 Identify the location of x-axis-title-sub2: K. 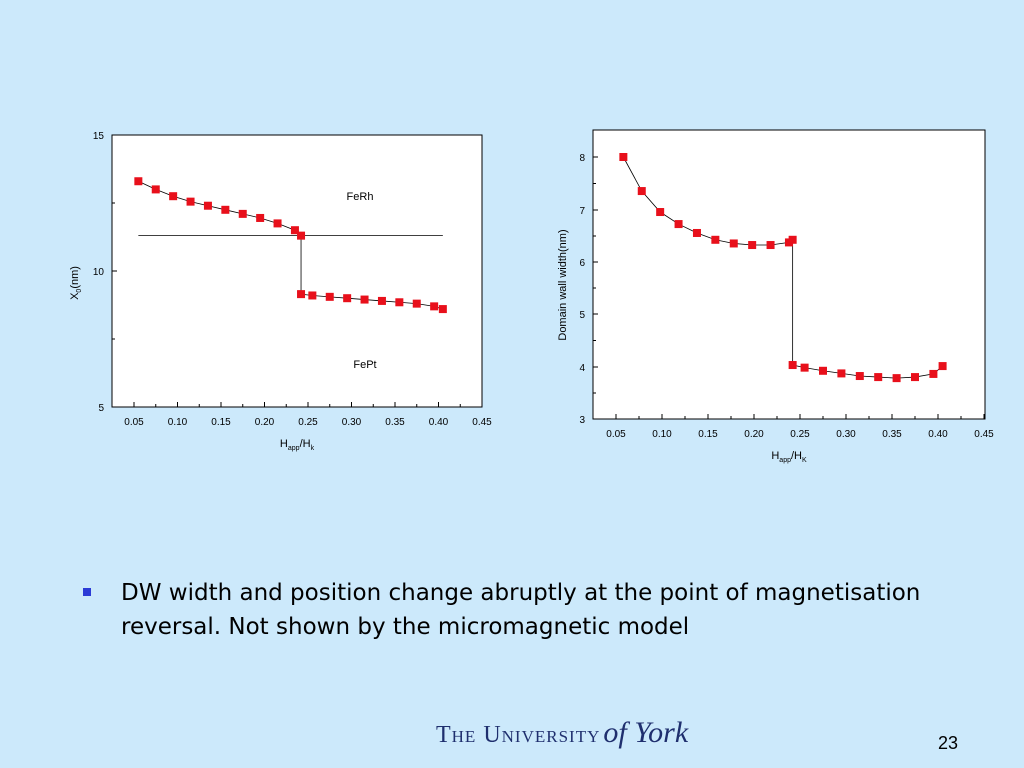
(804, 460).